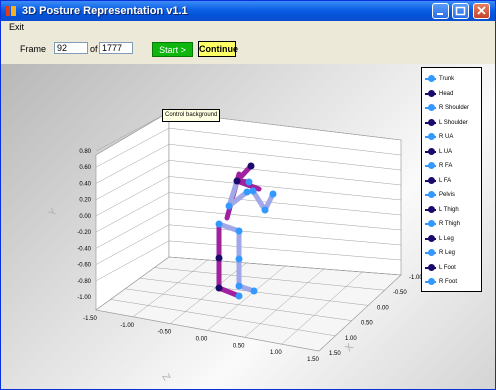  What do you see at coordinates (251, 166) in the screenshot?
I see `joint-head` at bounding box center [251, 166].